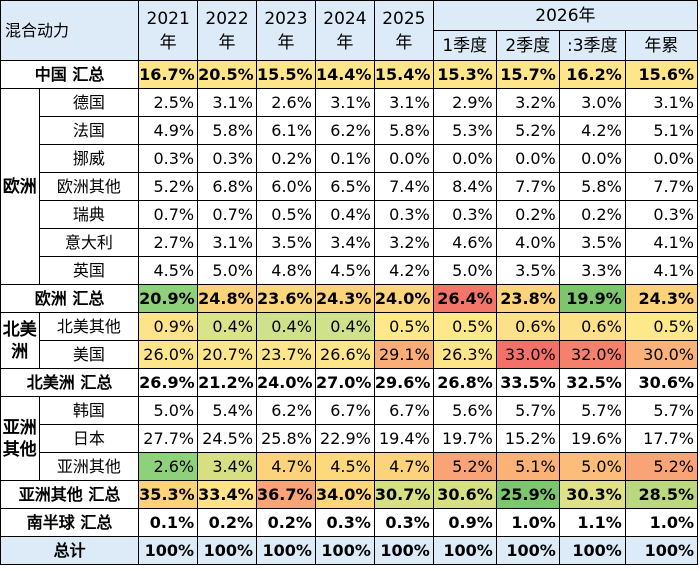 The image size is (700, 571). Describe the element at coordinates (592, 186) in the screenshot. I see `table-cell: 5.8%` at that location.